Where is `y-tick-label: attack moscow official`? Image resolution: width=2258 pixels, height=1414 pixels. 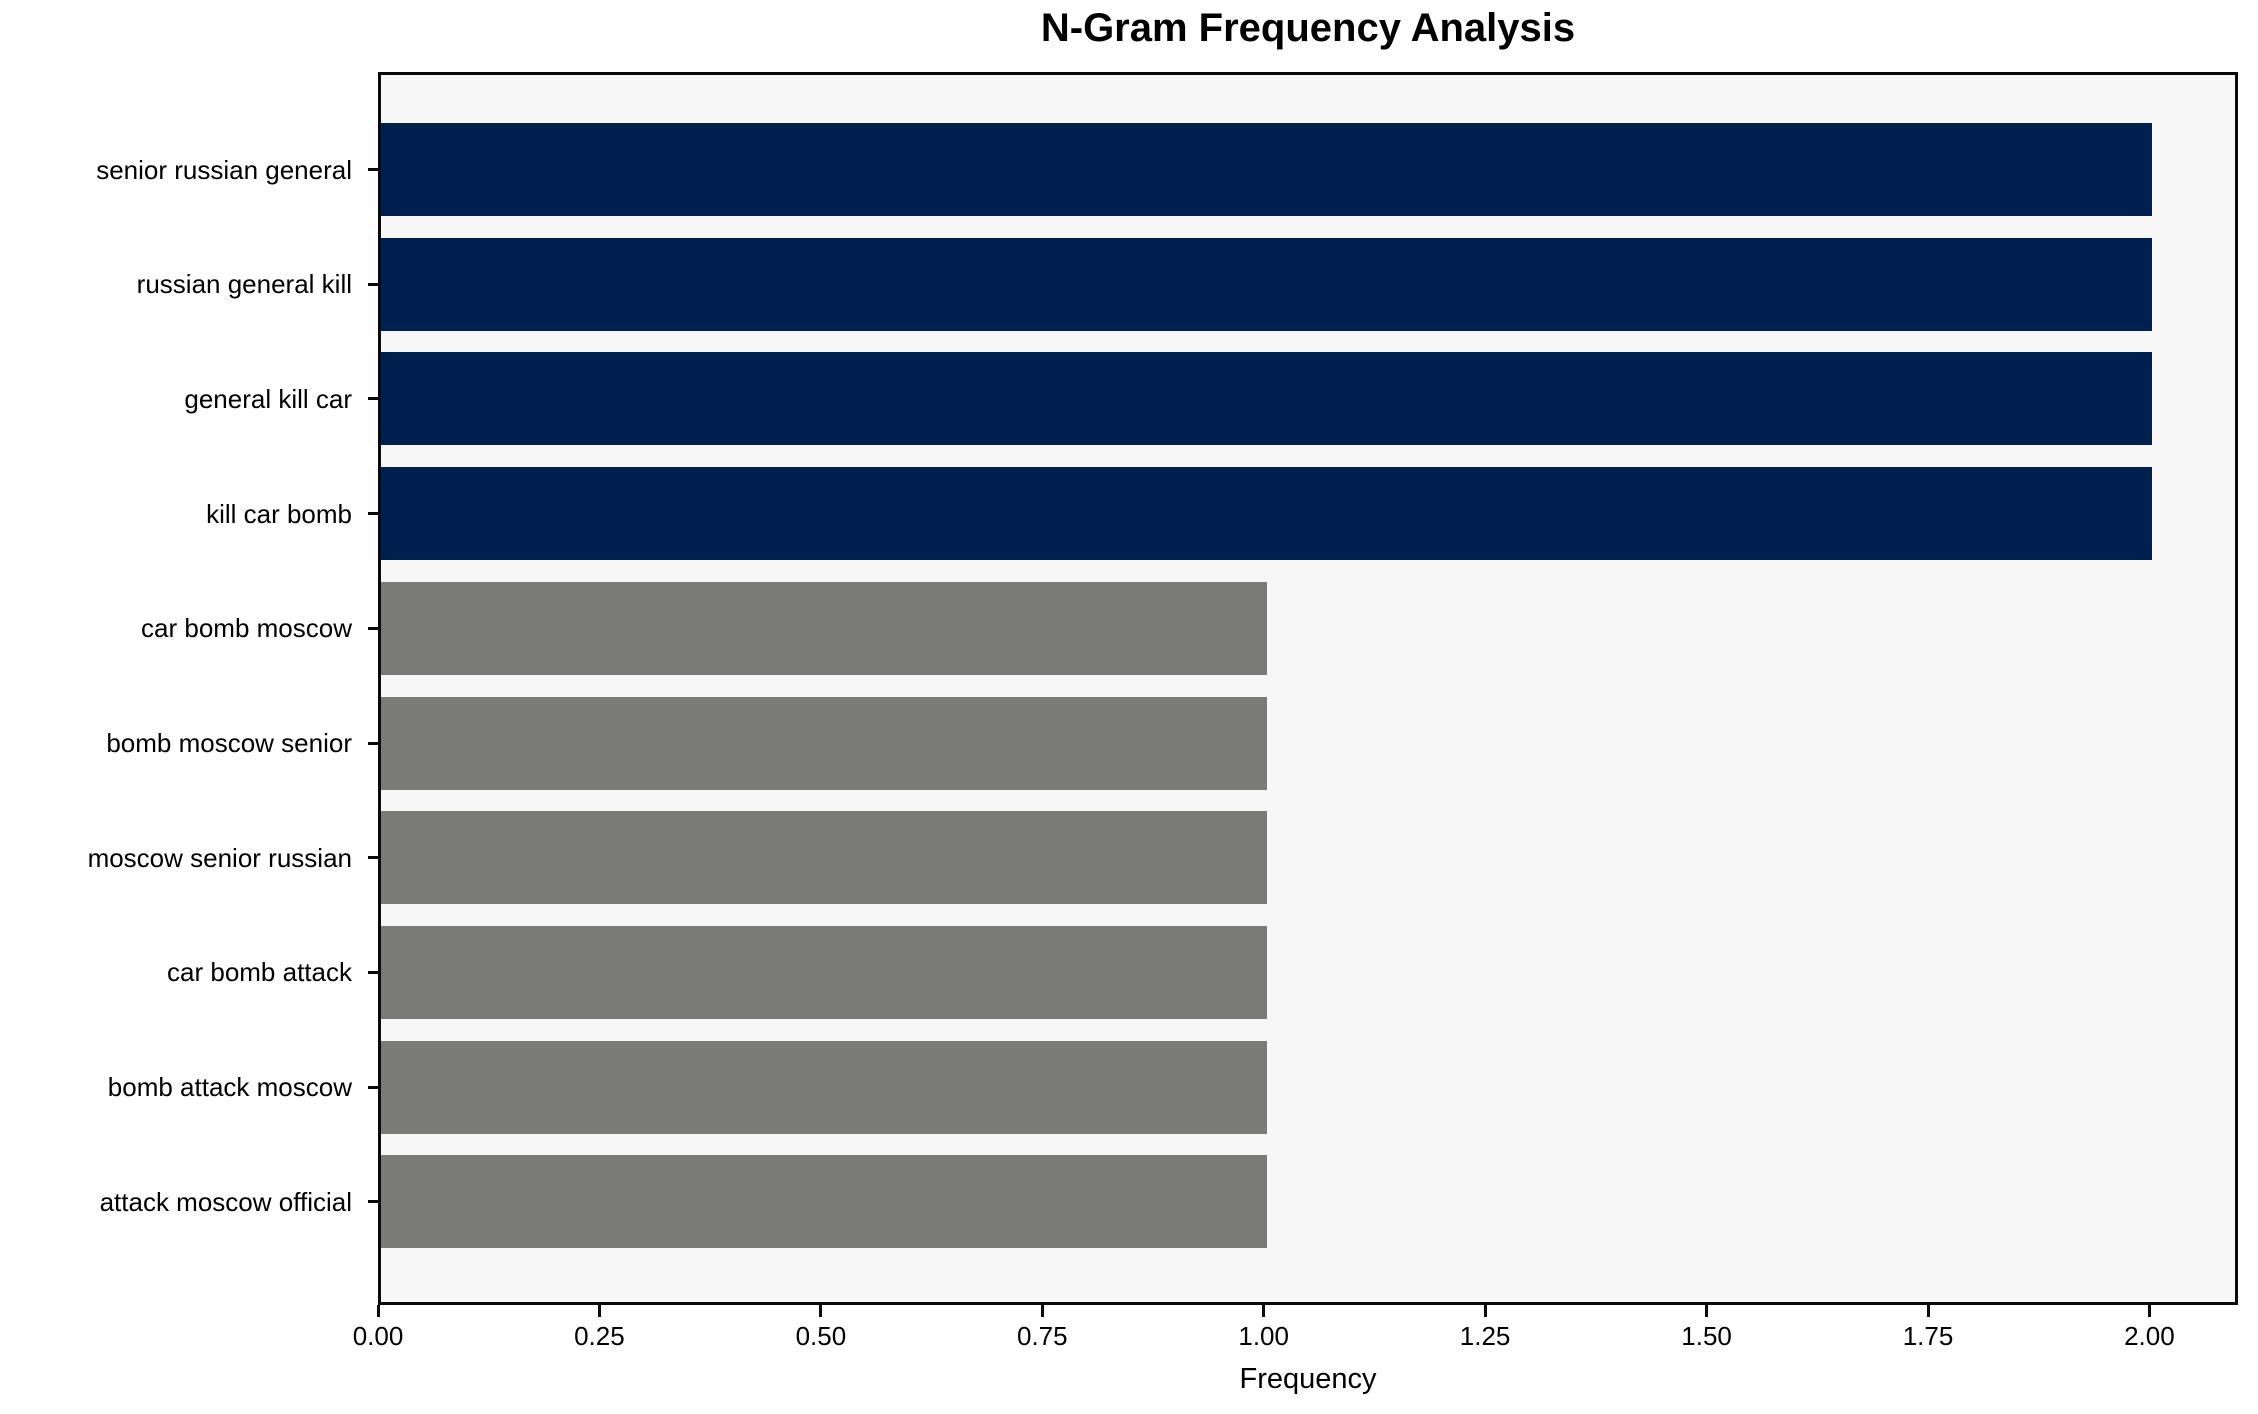 y-tick-label: attack moscow official is located at coordinates (225, 1201).